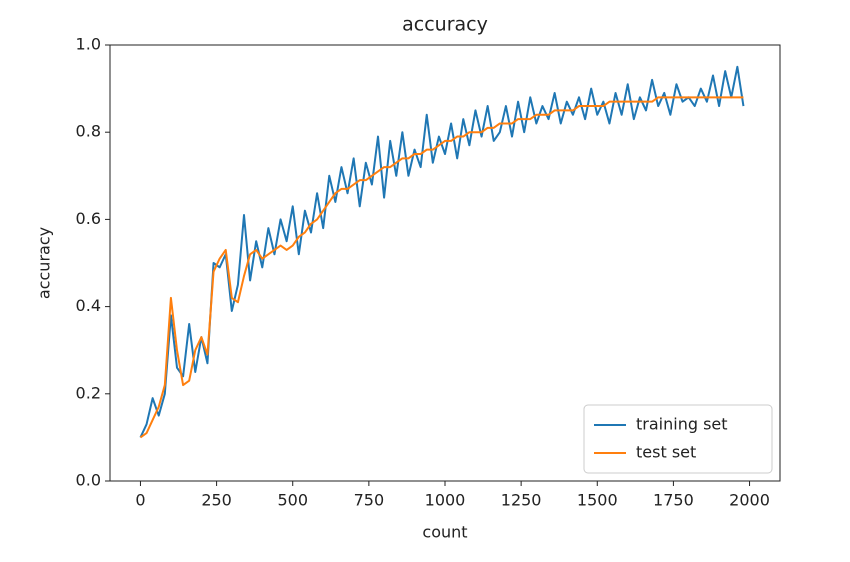 This screenshot has width=850, height=562. I want to click on x-tick-label: 1250, so click(521, 500).